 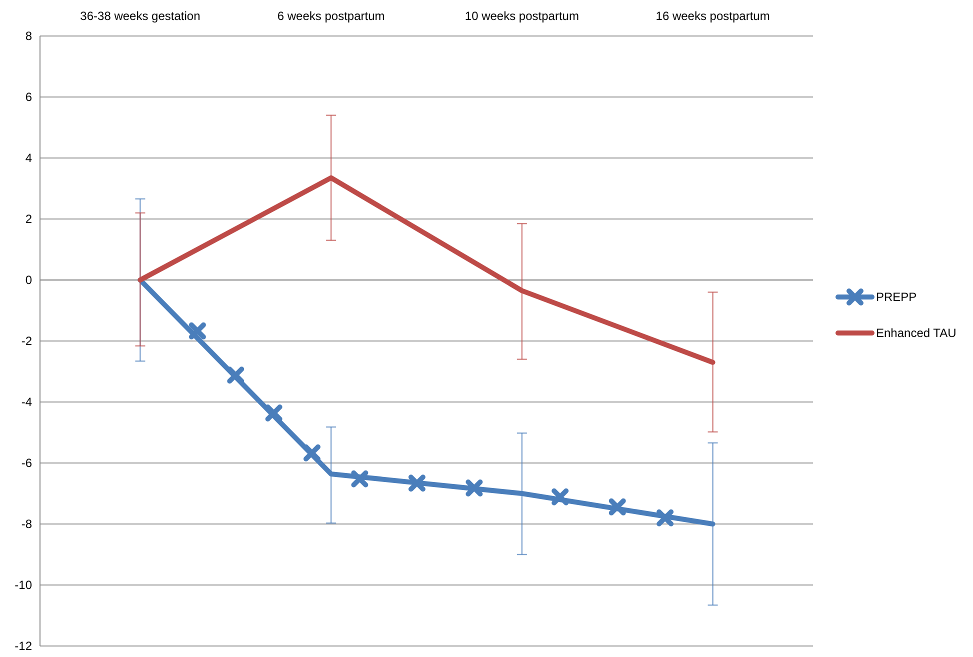 What do you see at coordinates (23, 645) in the screenshot?
I see `y-tick-label: -12` at bounding box center [23, 645].